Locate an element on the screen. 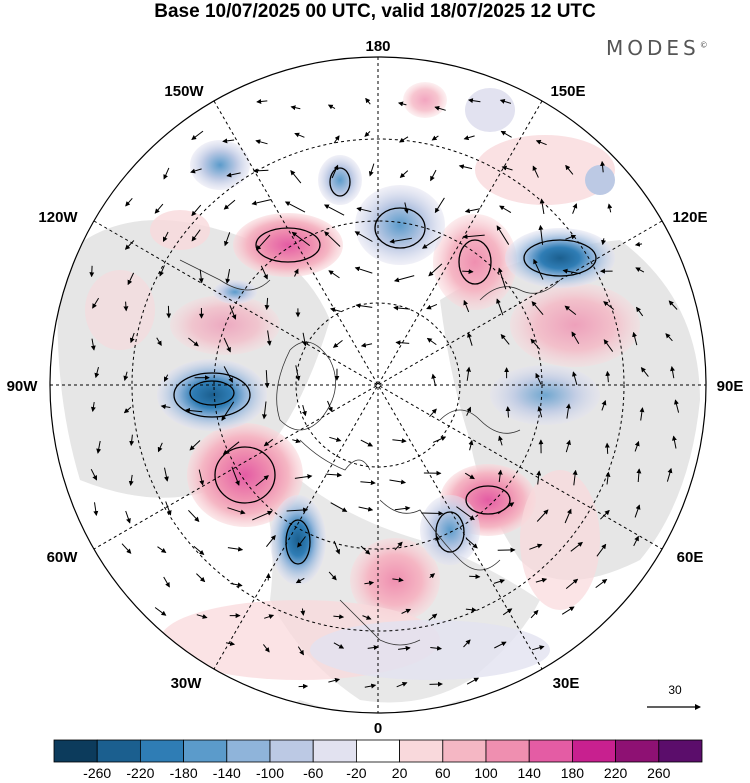 This screenshot has width=750, height=783. anomaly-low-gulf-alaska is located at coordinates (220, 165).